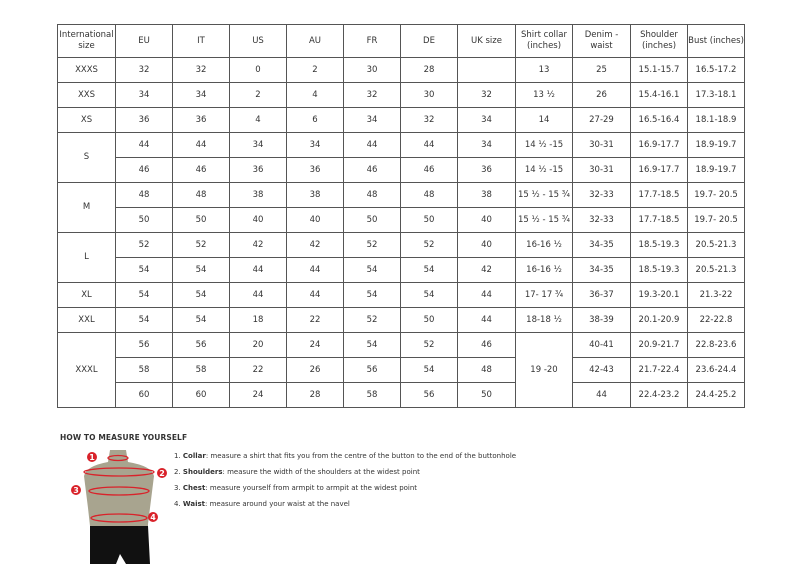 Image resolution: width=787 pixels, height=566 pixels. Describe the element at coordinates (124, 437) in the screenshot. I see `guide-title: HOW TO MEASURE YOURSELF` at that location.